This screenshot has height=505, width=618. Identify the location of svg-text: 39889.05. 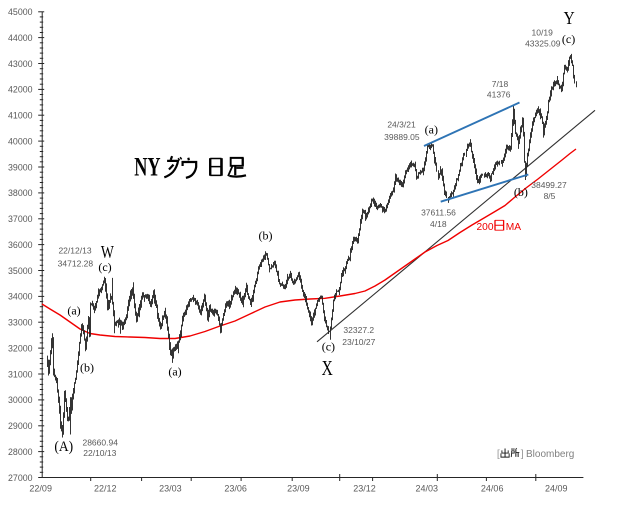
(402, 137).